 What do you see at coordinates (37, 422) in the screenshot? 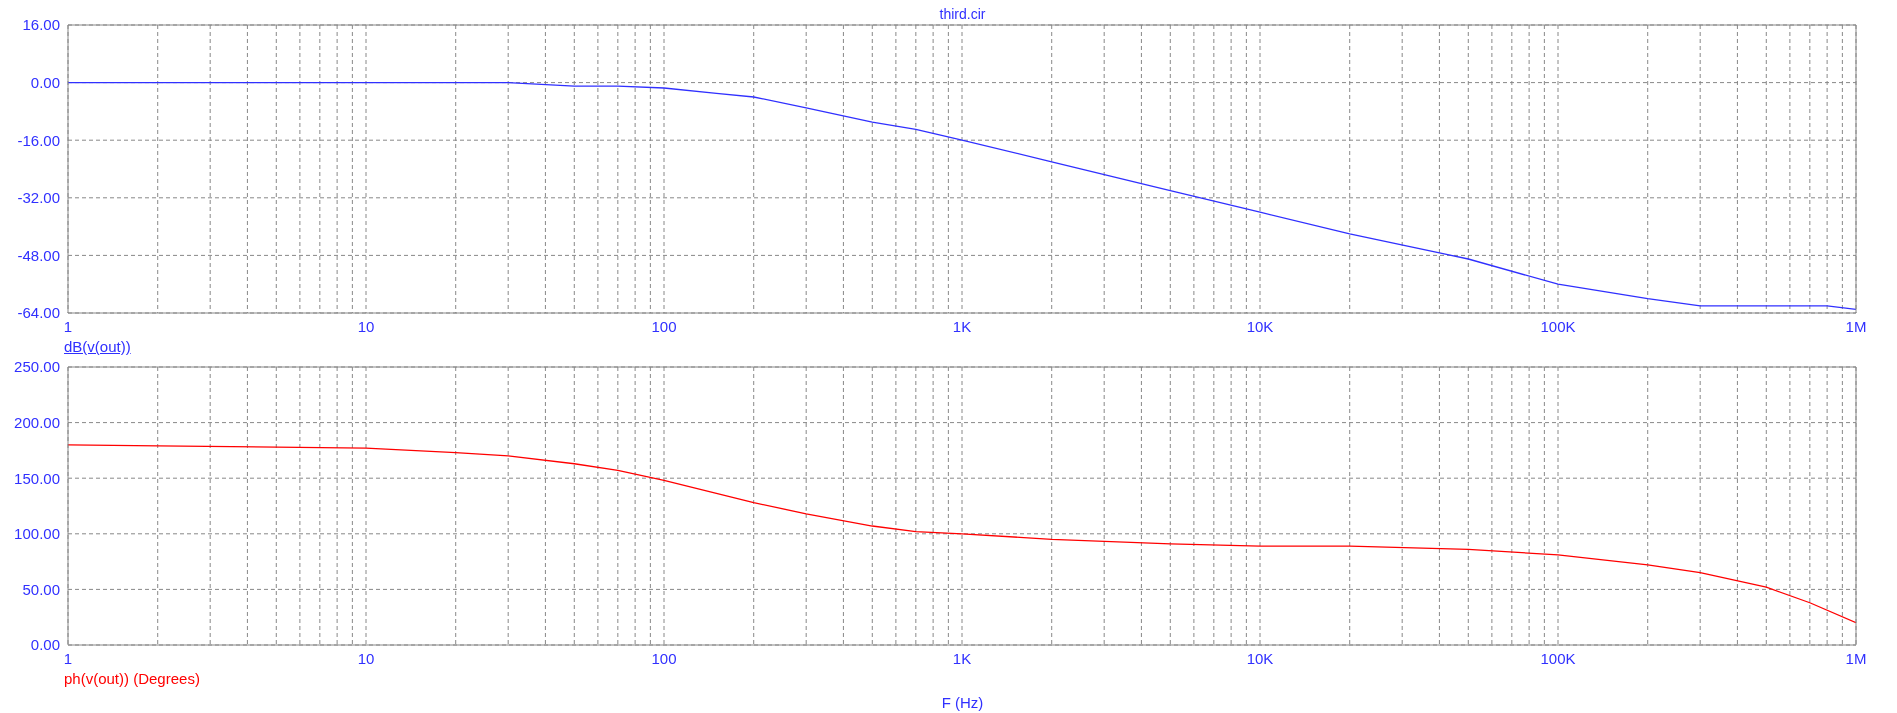
I see `y-tick-label: 200.00` at bounding box center [37, 422].